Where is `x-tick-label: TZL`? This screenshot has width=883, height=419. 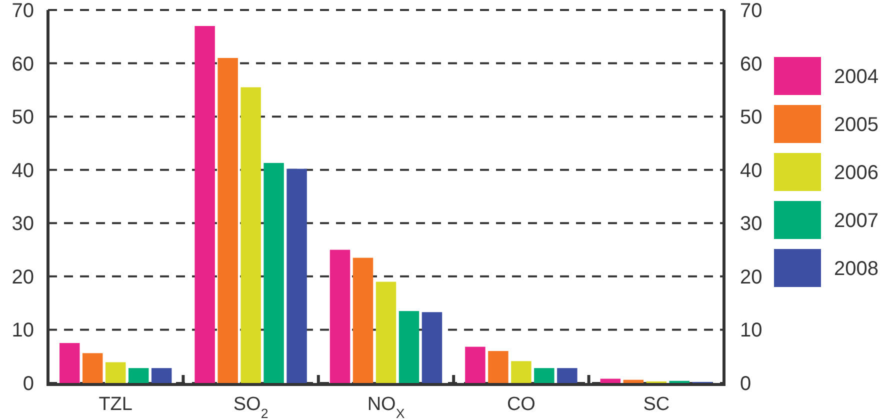 x-tick-label: TZL is located at coordinates (115, 404).